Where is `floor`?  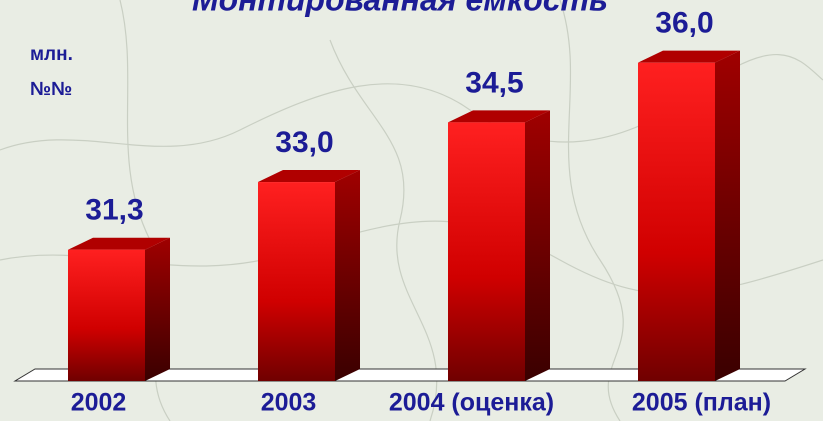 floor is located at coordinates (410, 375).